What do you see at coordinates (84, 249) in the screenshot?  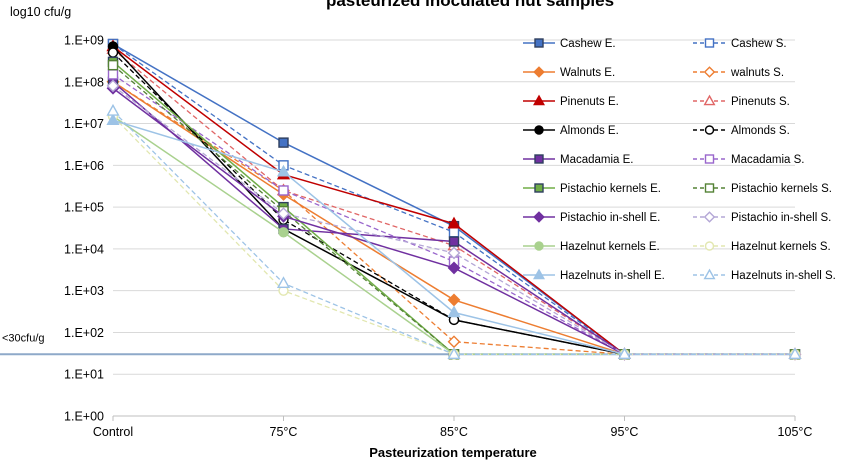 I see `y-tick-label: 1.E+04` at bounding box center [84, 249].